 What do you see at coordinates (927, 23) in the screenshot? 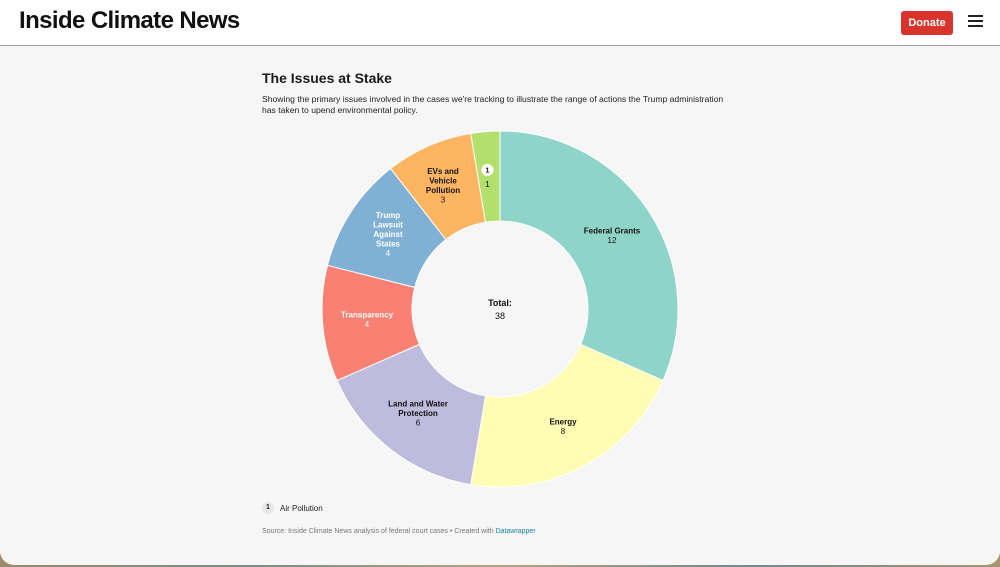
I see `donate-button: Donate` at bounding box center [927, 23].